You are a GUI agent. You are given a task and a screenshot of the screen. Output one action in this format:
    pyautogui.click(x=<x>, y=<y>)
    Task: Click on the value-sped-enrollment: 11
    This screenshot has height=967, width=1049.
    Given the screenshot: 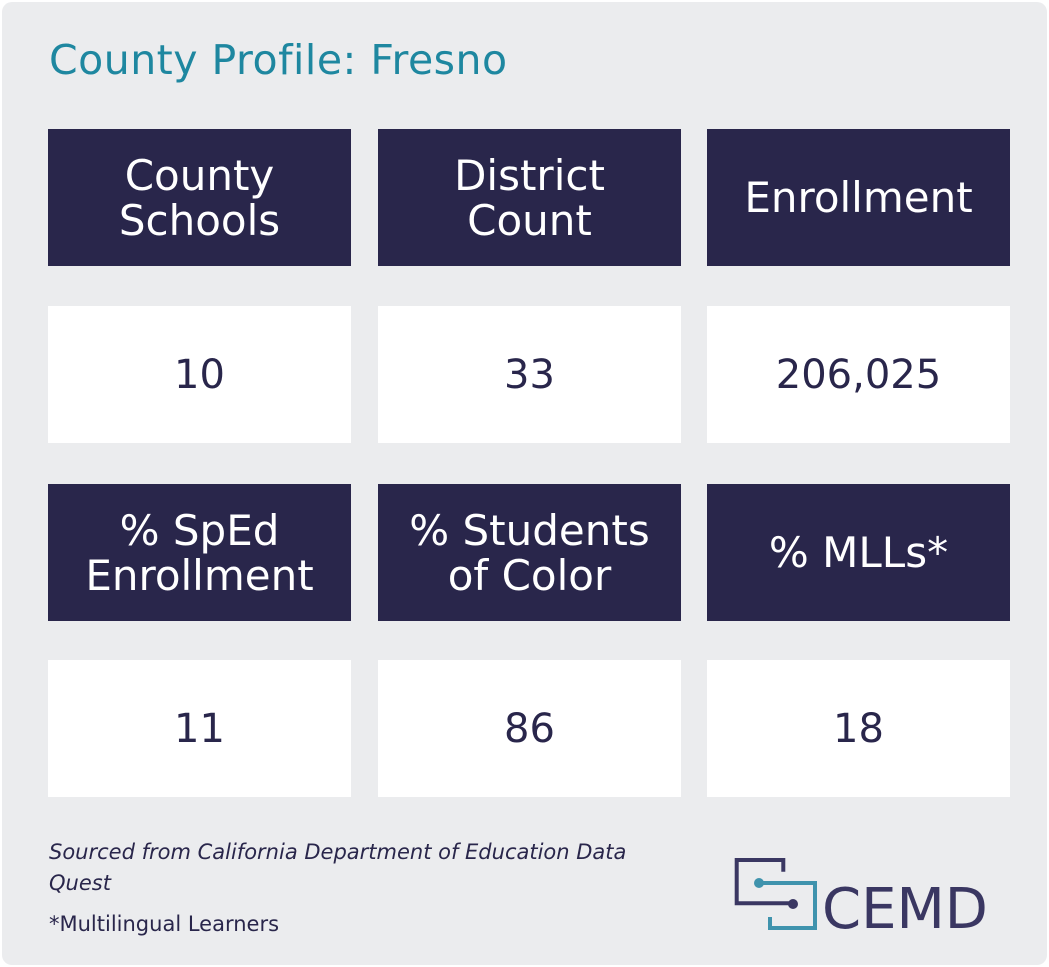 What is the action you would take?
    pyautogui.click(x=199, y=728)
    